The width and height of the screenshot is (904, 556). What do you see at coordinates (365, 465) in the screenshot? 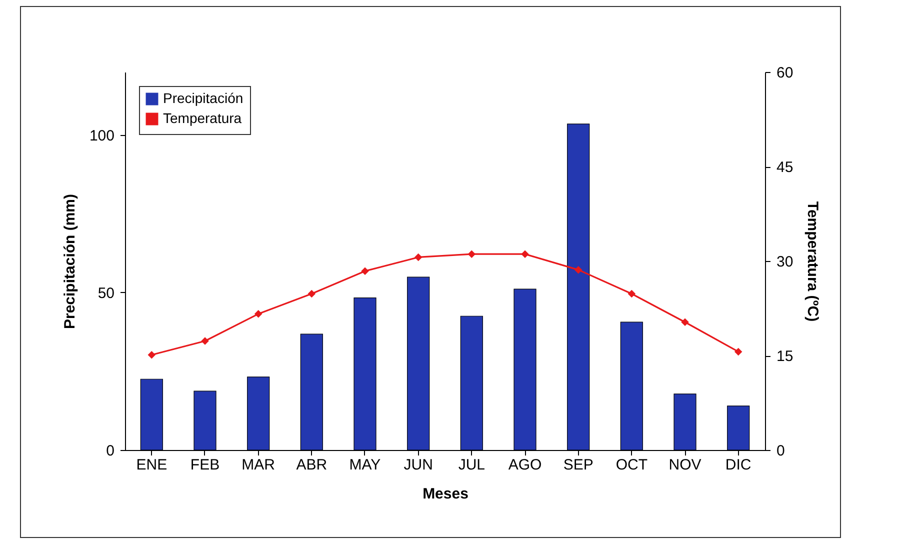
I see `x-tick-label: MAY` at bounding box center [365, 465].